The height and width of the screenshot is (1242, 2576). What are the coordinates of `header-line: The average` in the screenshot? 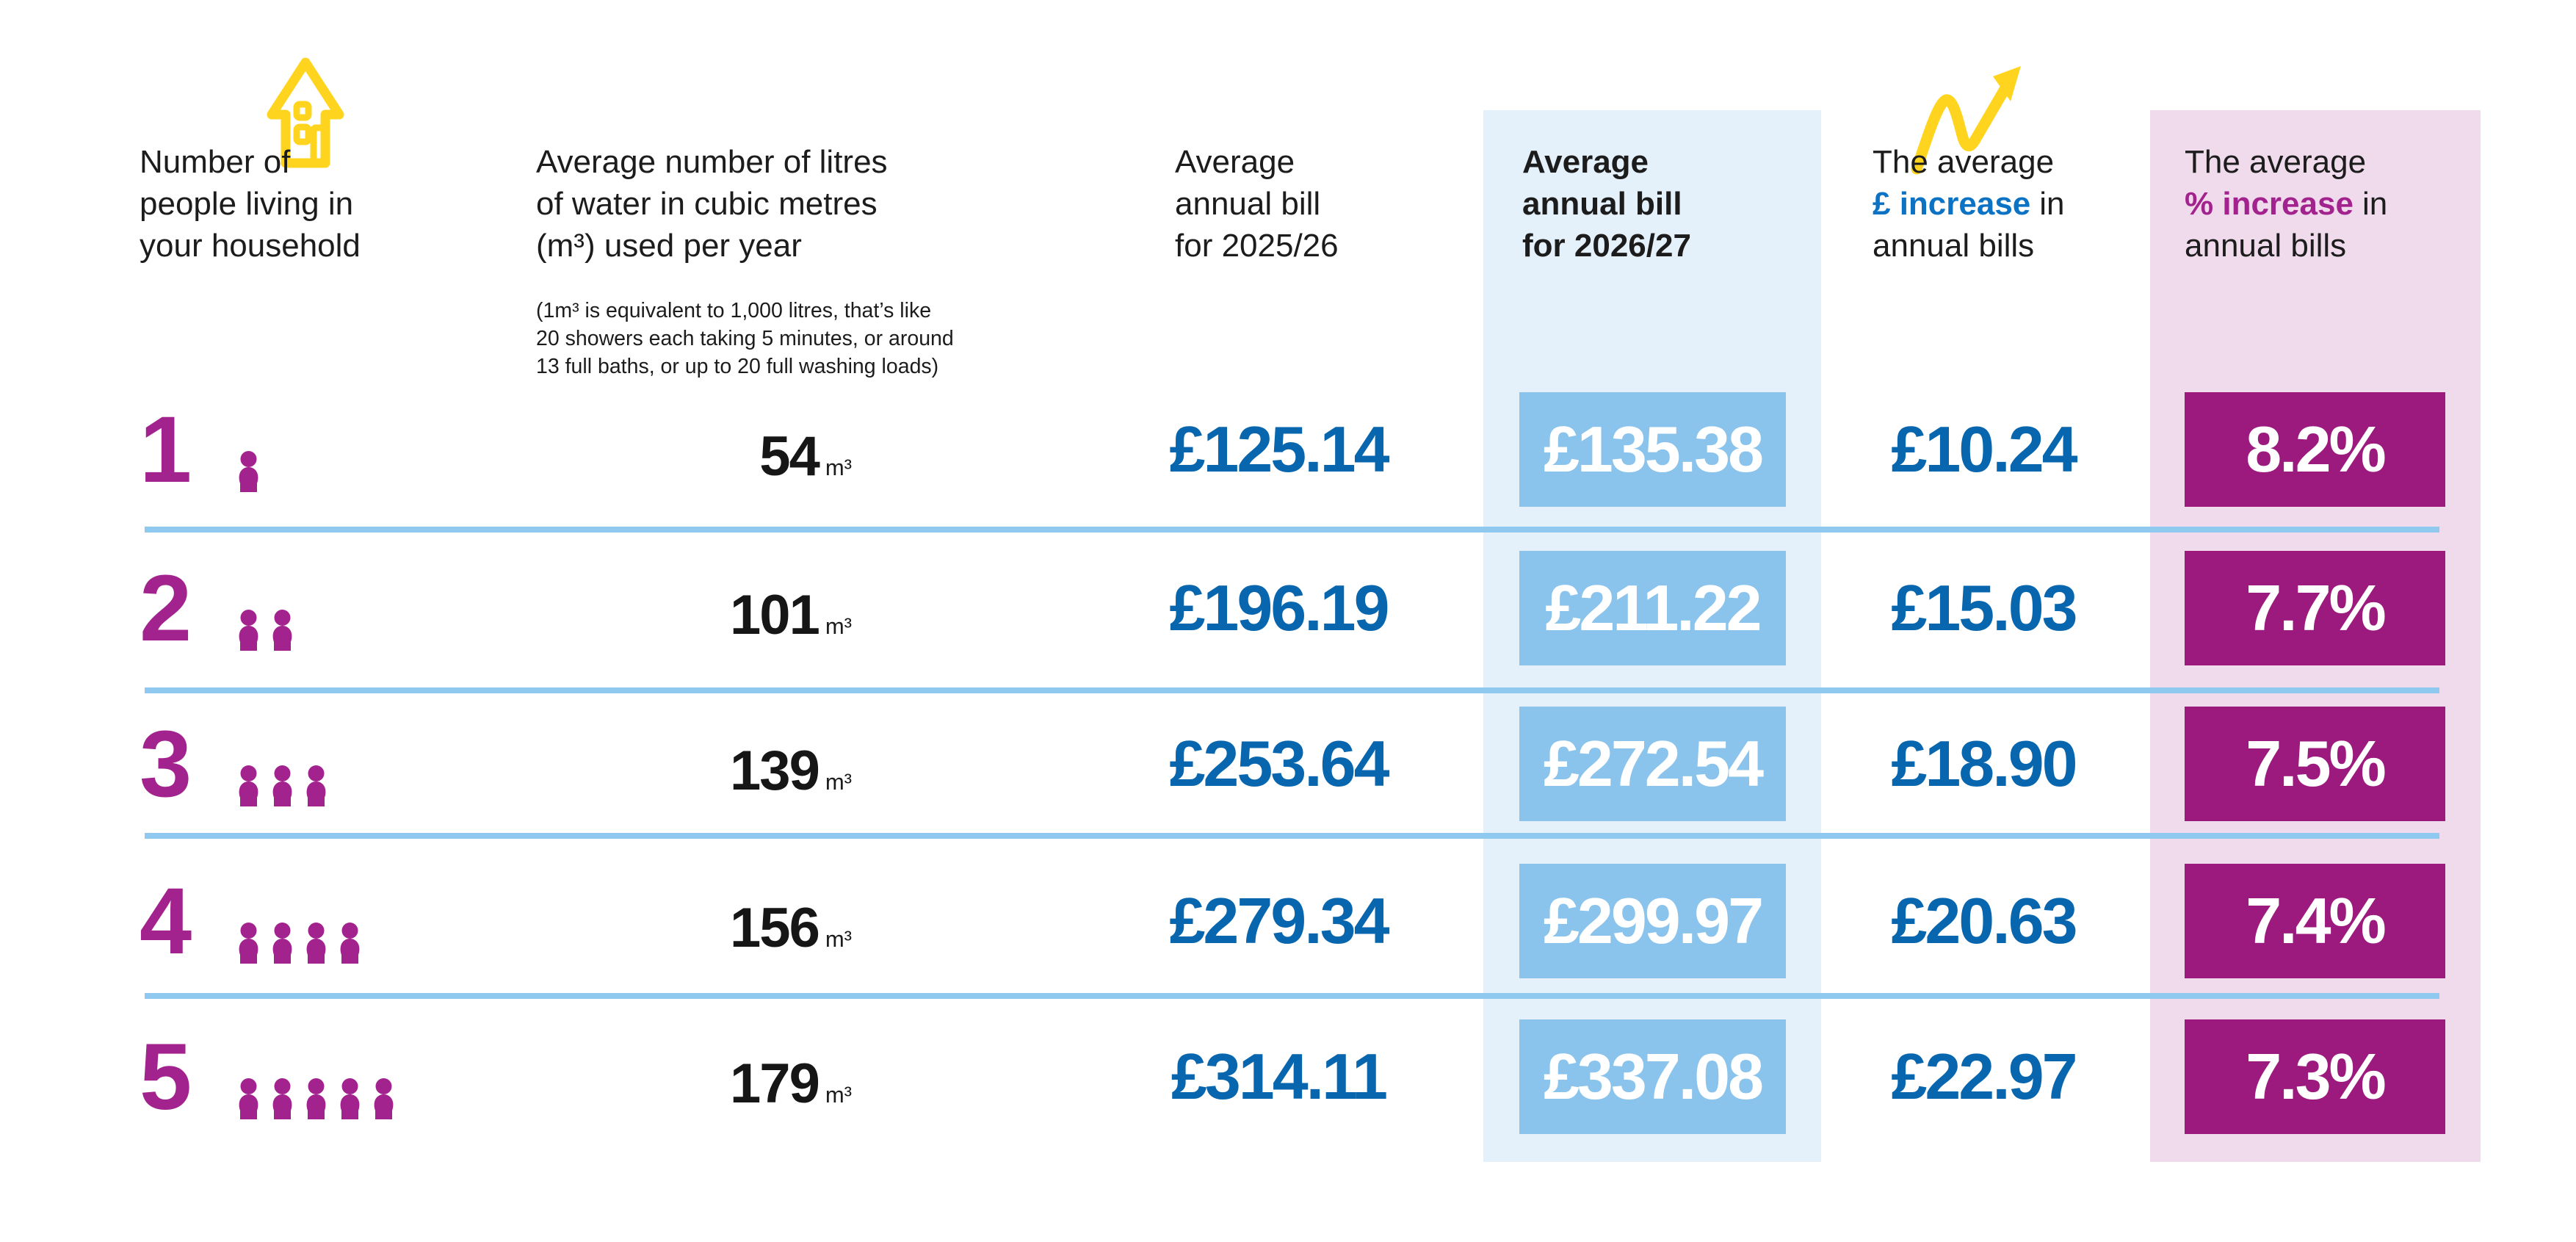 It's located at (1964, 162).